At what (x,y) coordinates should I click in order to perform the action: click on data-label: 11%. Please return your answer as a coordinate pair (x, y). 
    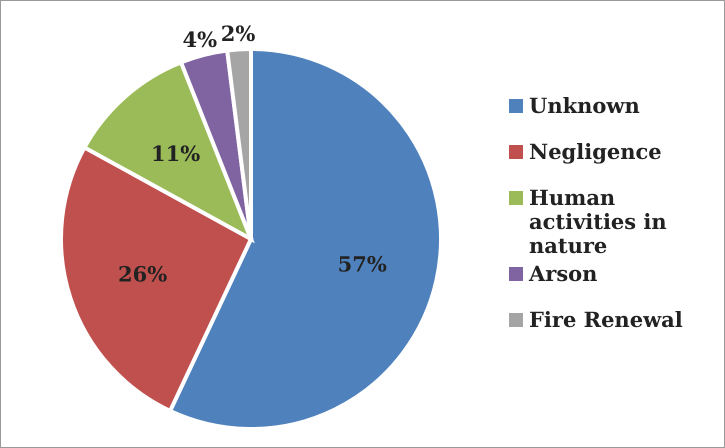
    Looking at the image, I should click on (175, 153).